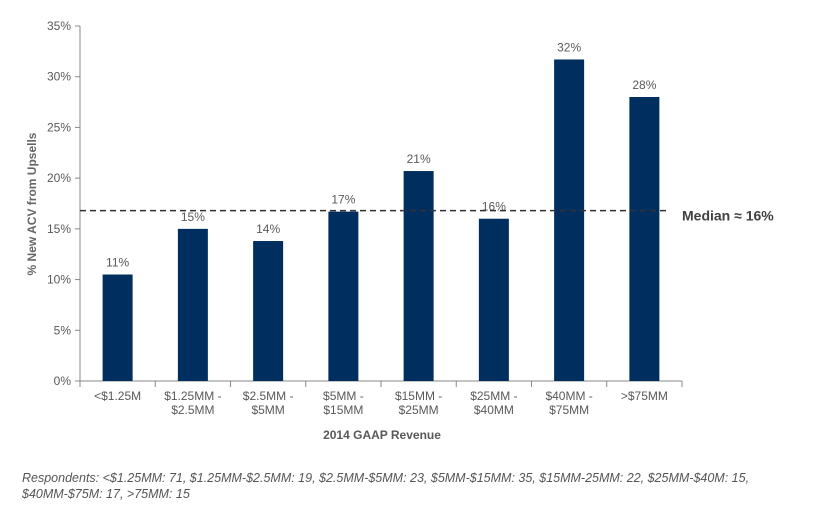  What do you see at coordinates (494, 207) in the screenshot?
I see `bar-data-label: 16%` at bounding box center [494, 207].